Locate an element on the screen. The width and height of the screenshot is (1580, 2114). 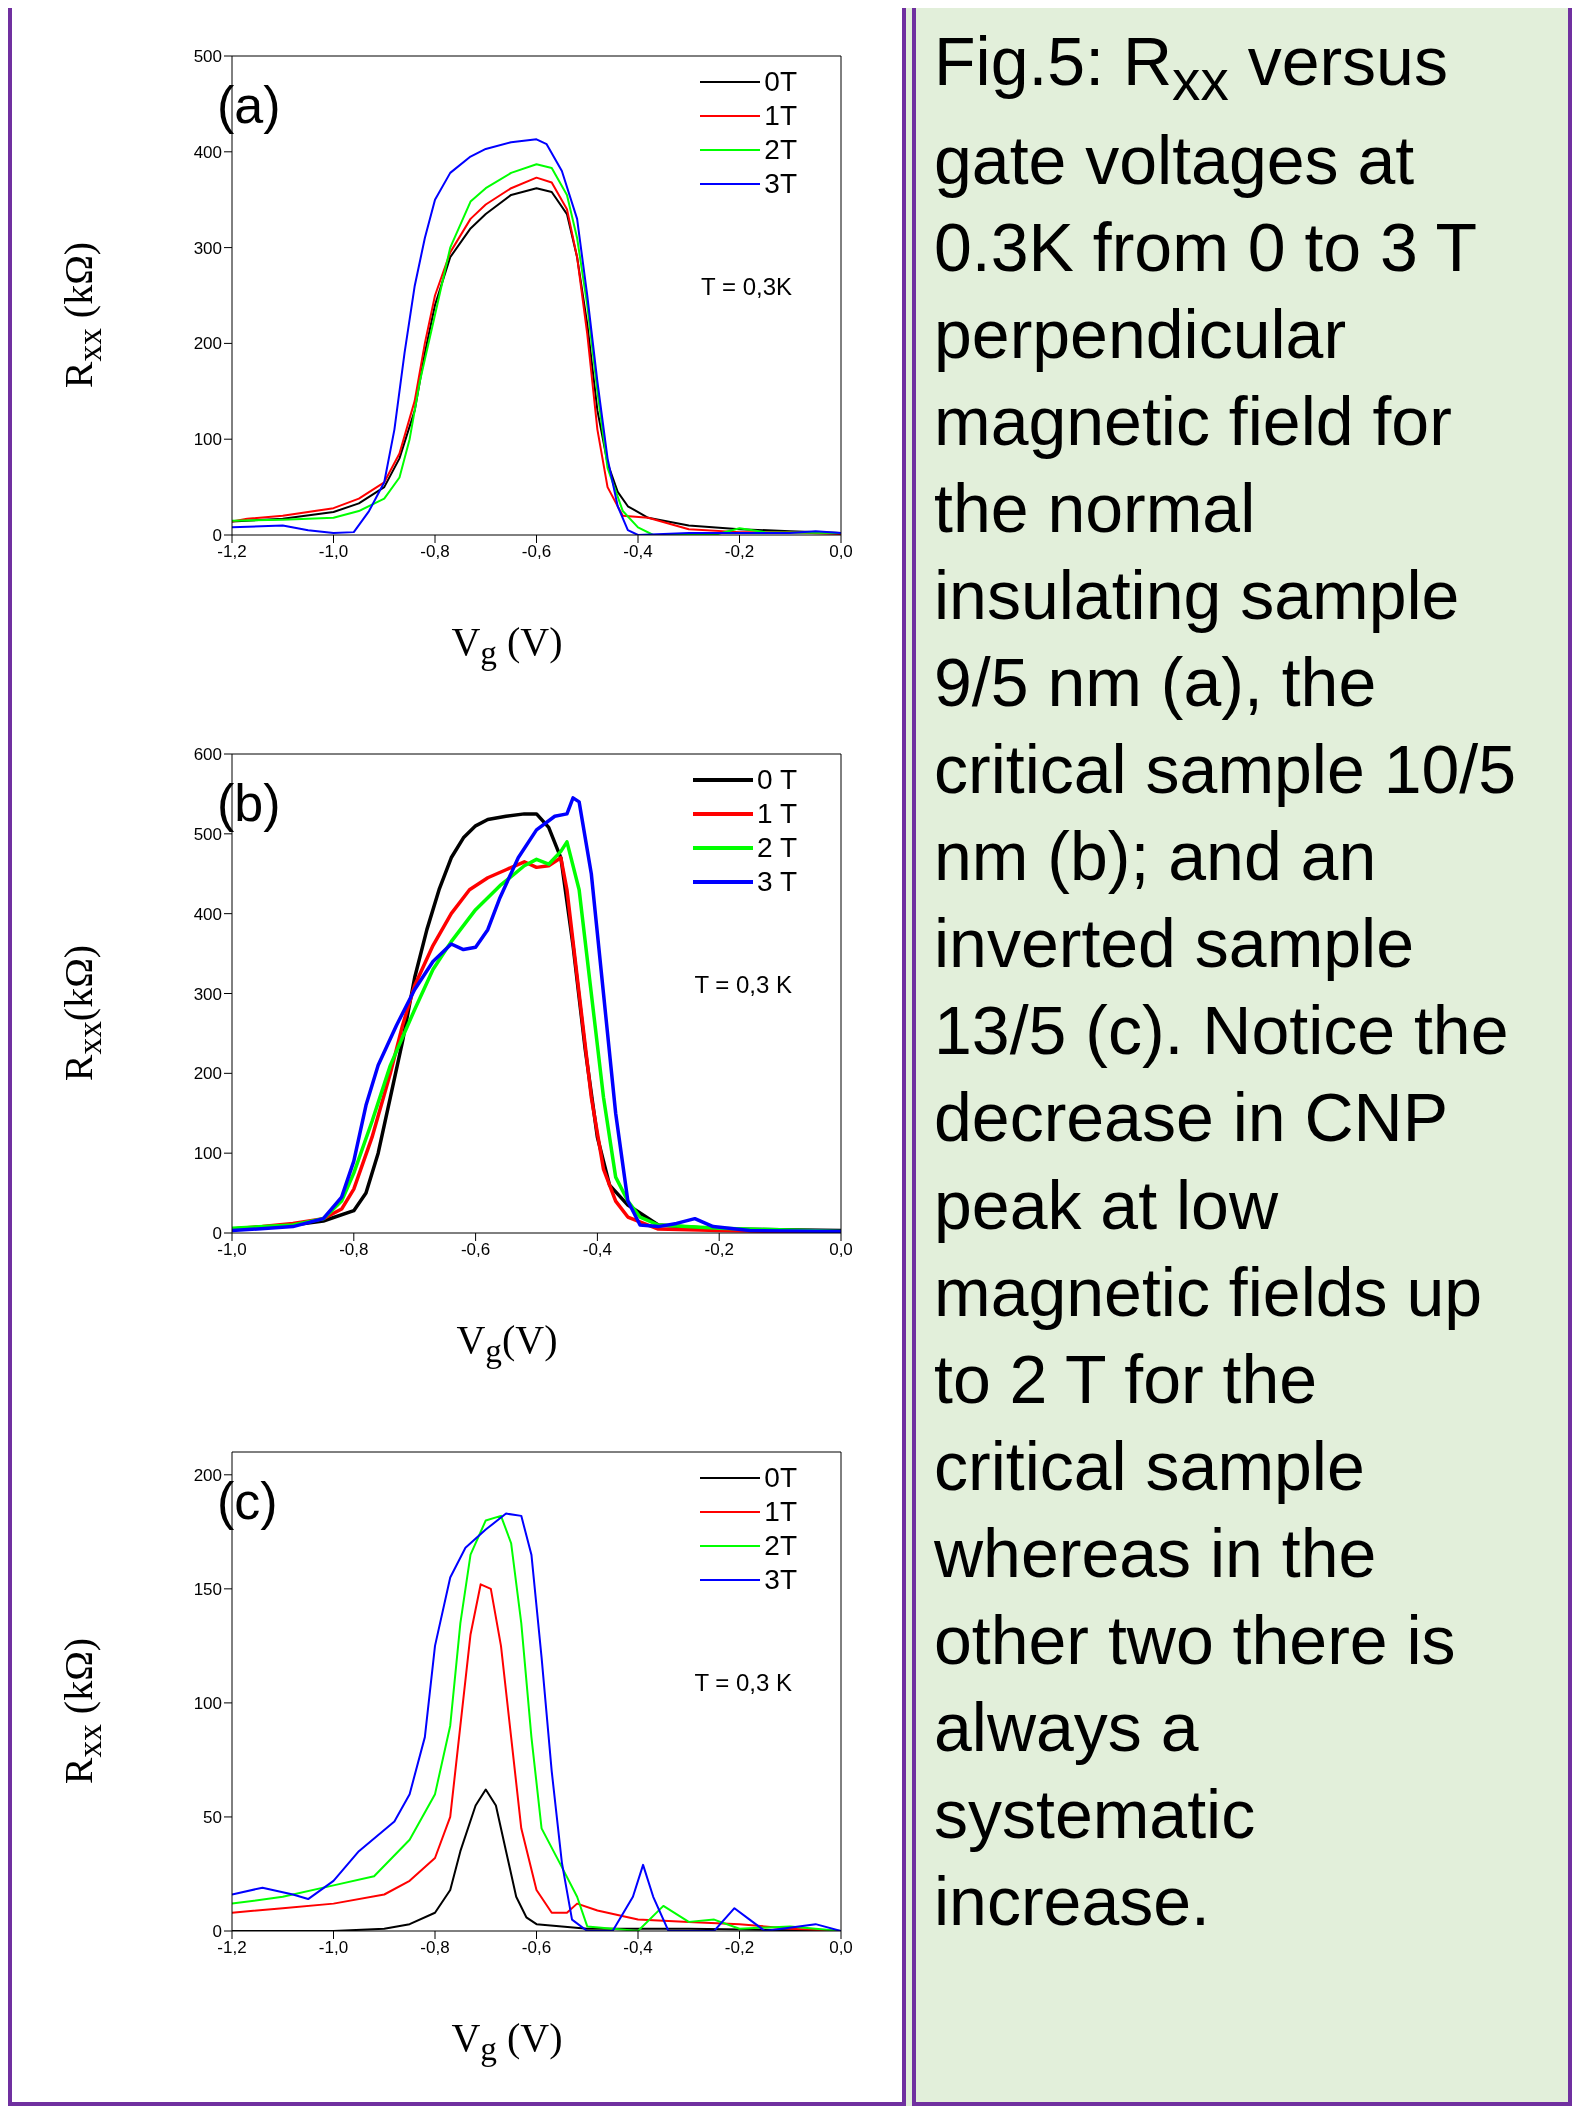
y-tick-label: 150 is located at coordinates (207, 1589).